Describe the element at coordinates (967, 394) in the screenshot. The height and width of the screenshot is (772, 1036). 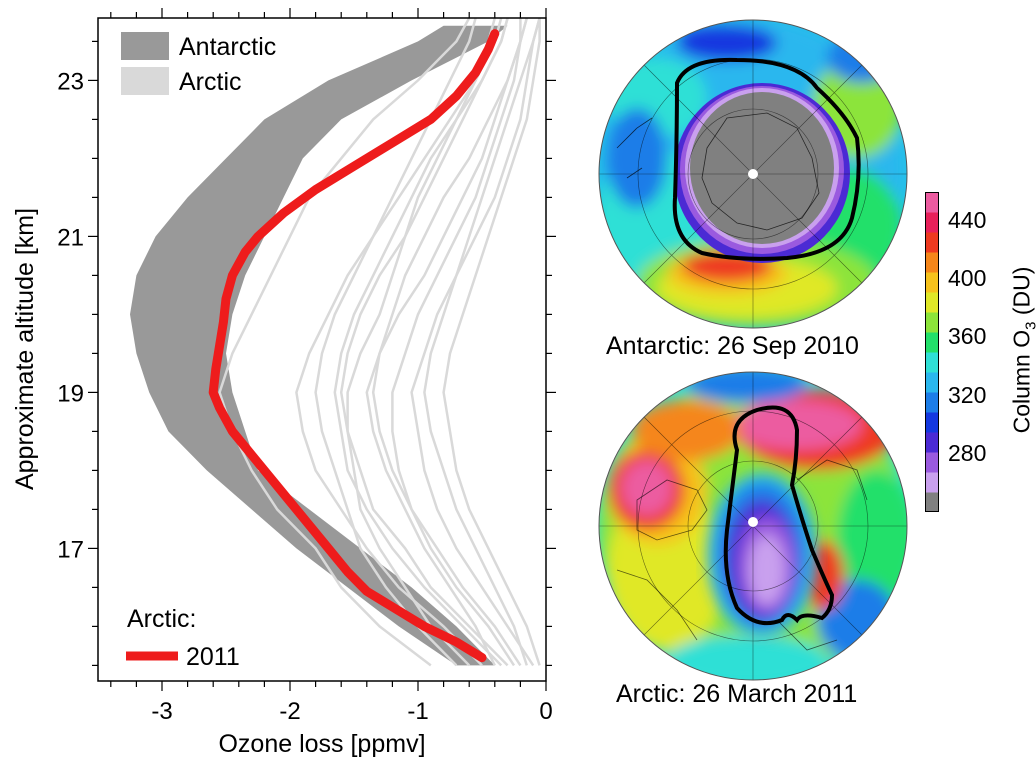
I see `colorbar-tick-label: 320` at that location.